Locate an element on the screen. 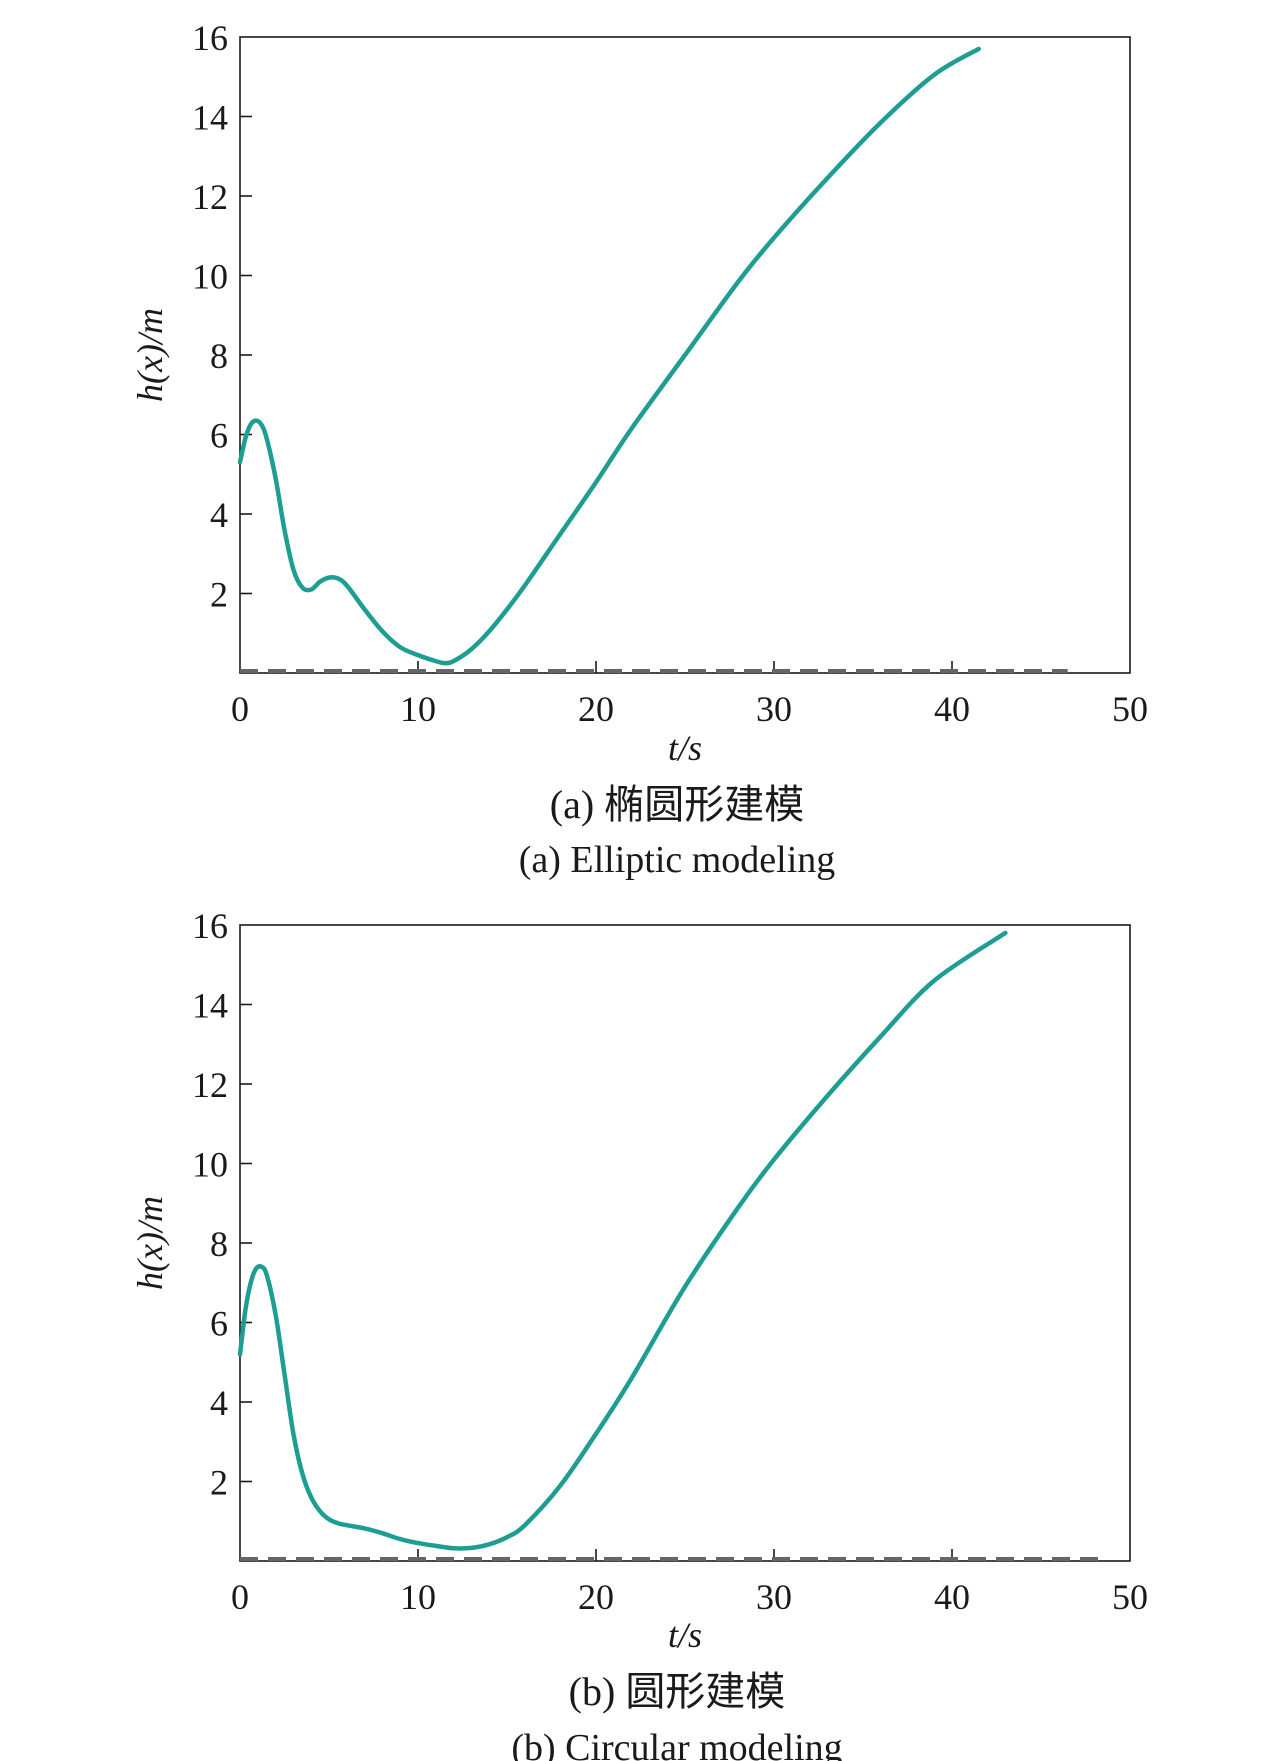 The image size is (1276, 1761). caption-chinese: (a) 椭圆形建模 is located at coordinates (677, 804).